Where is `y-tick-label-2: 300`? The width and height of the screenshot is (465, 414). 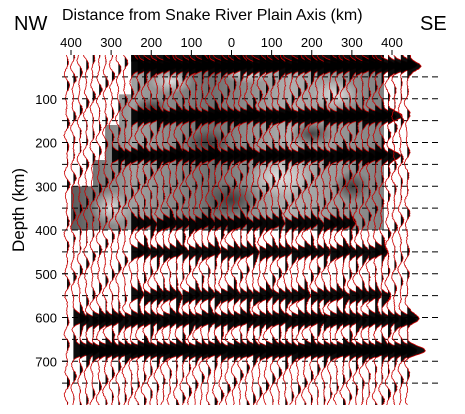
y-tick-label-2: 300 is located at coordinates (46, 186).